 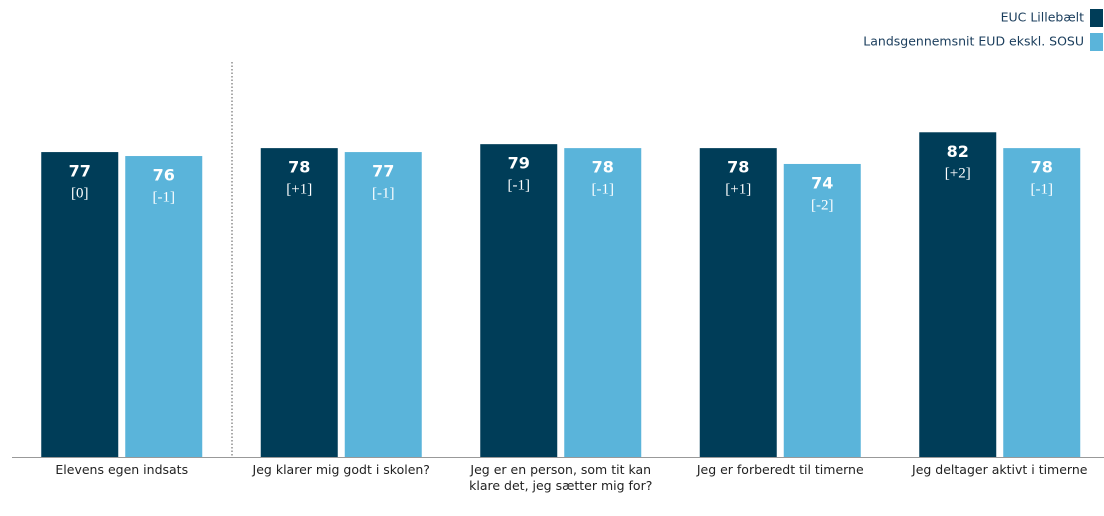 I want to click on value-label: 76, so click(x=164, y=175).